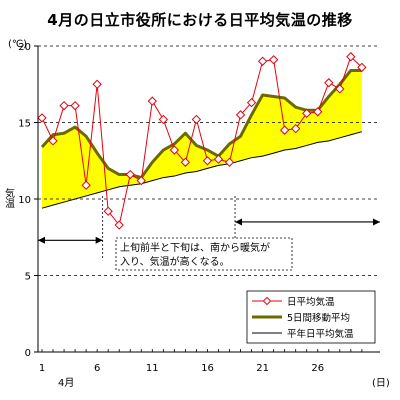  I want to click on x-tick-label-21: 21, so click(262, 368).